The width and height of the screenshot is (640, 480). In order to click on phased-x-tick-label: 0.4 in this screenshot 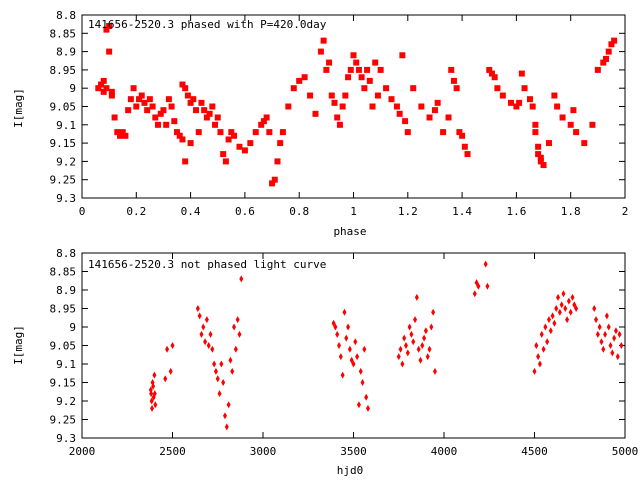, I will do `click(191, 211)`.